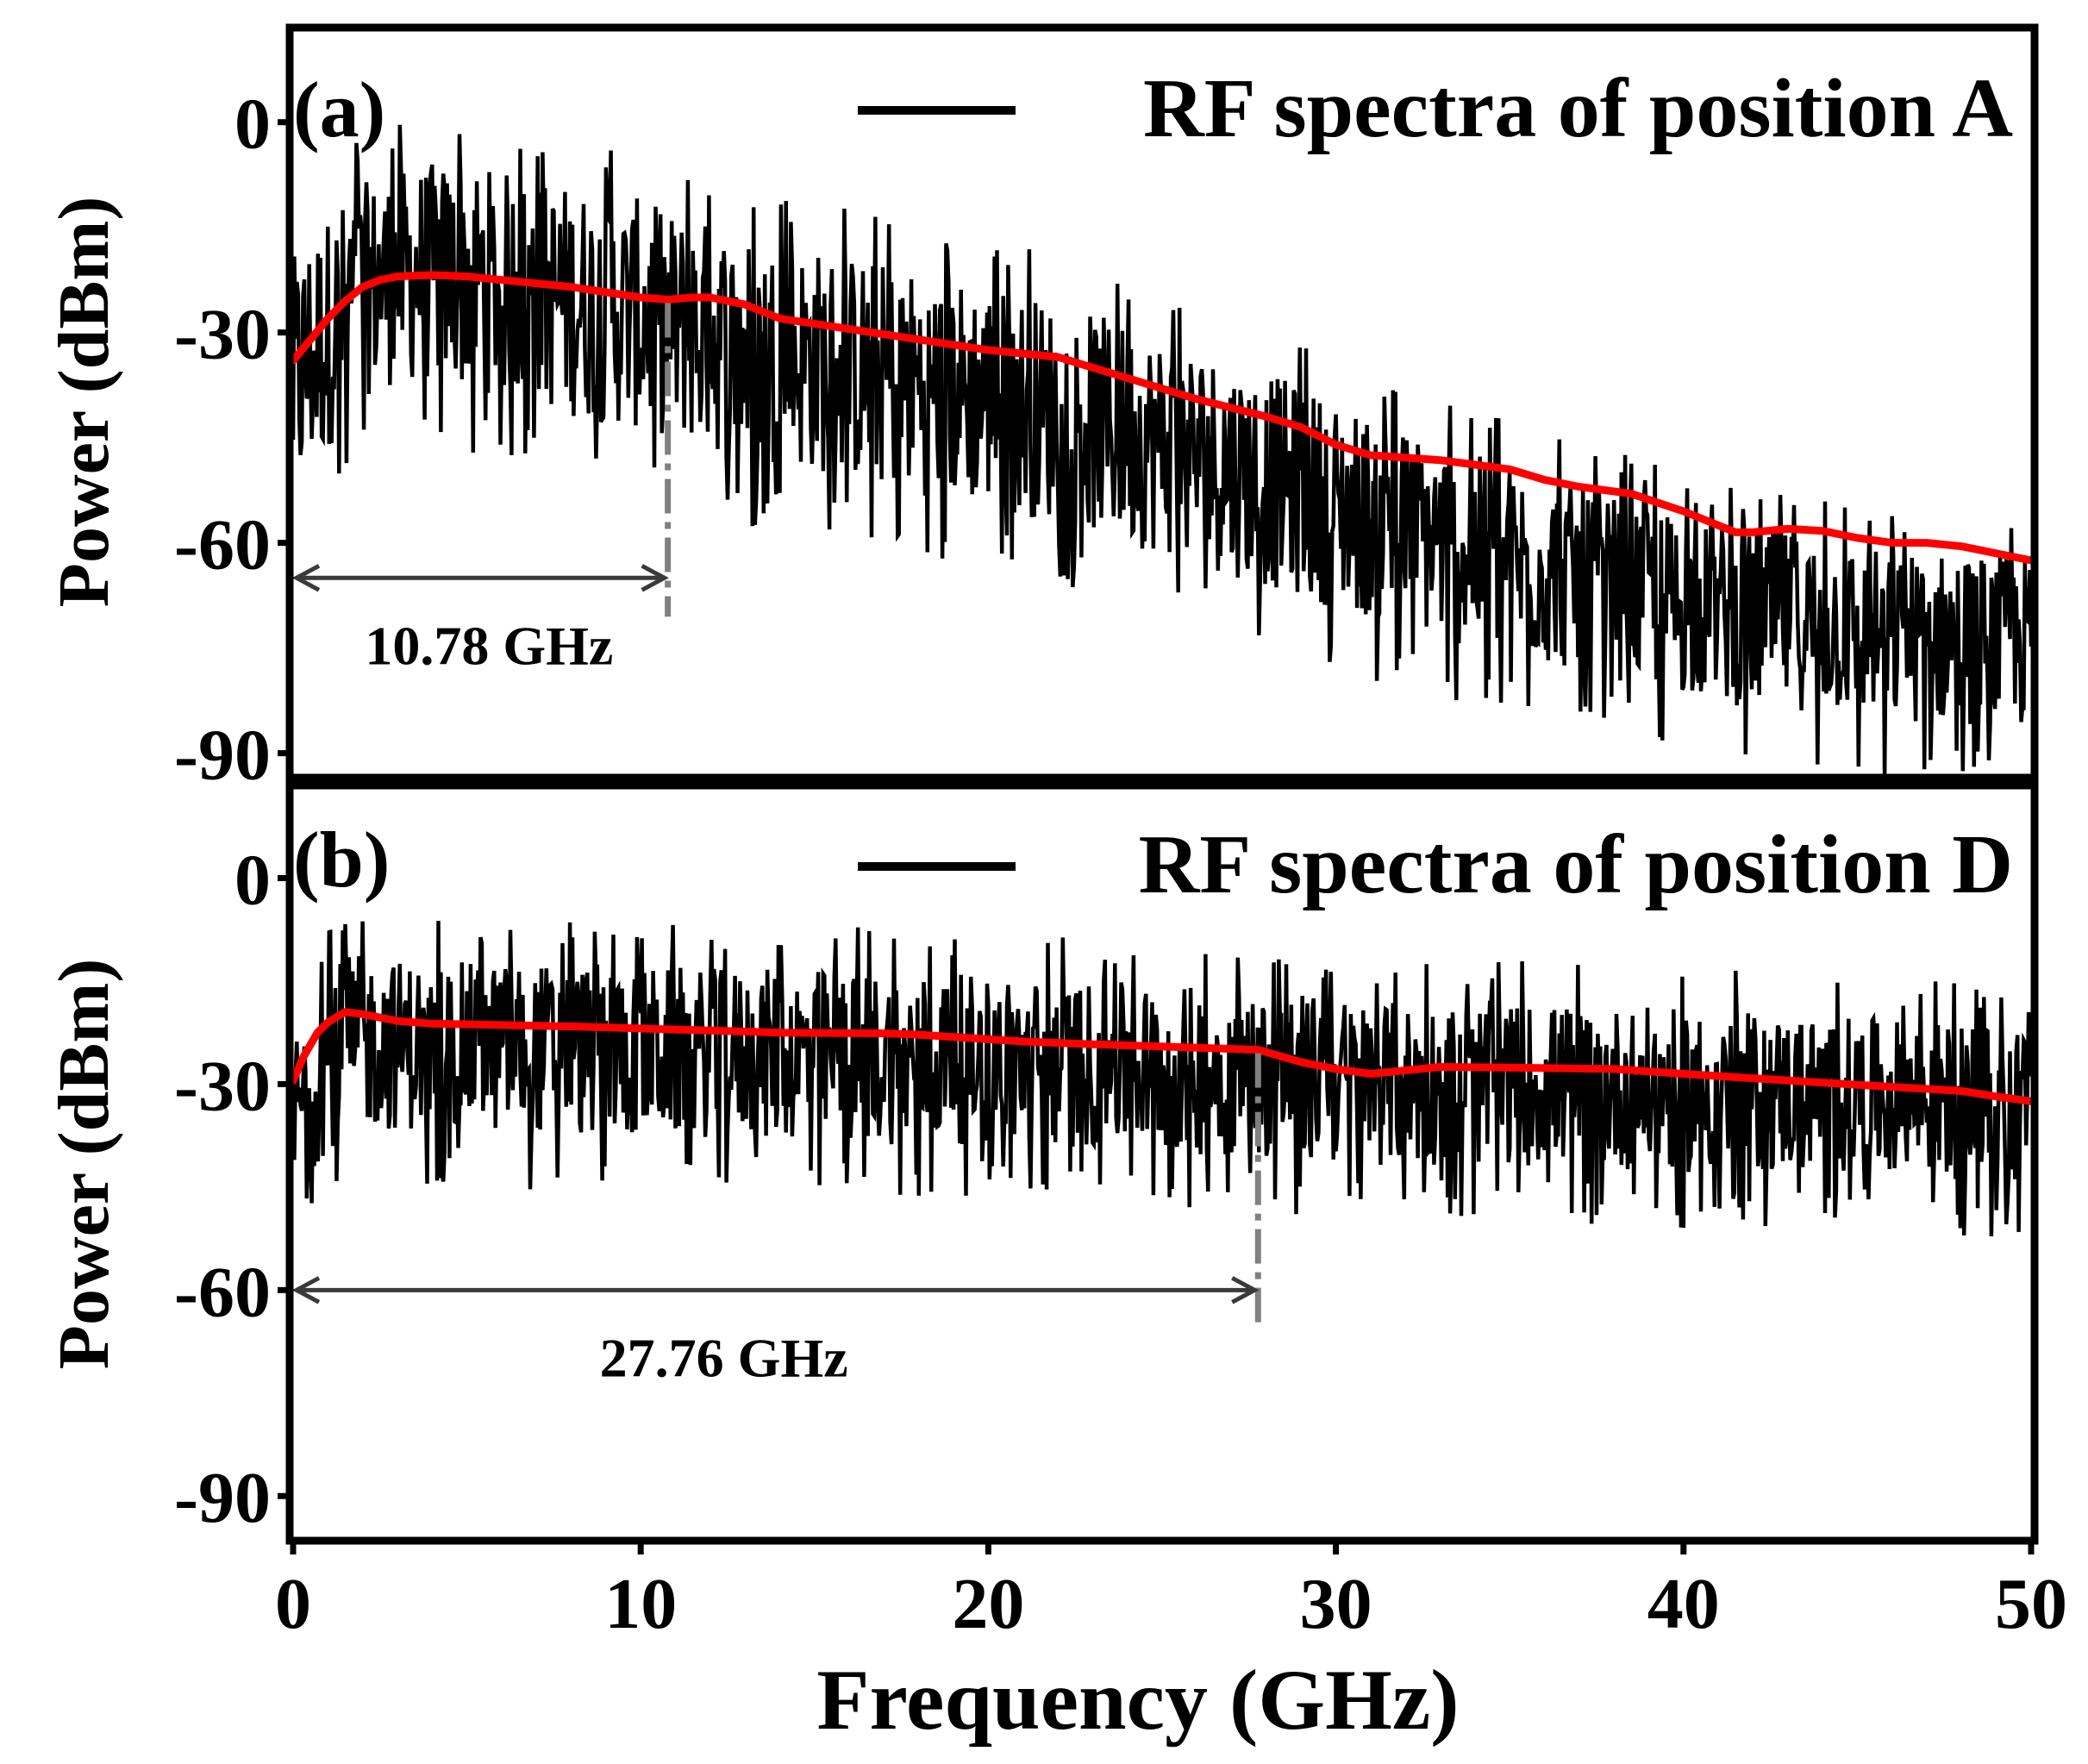 The width and height of the screenshot is (2088, 1764). What do you see at coordinates (1137, 1700) in the screenshot?
I see `x-axis-title: Frequency (GHz)` at bounding box center [1137, 1700].